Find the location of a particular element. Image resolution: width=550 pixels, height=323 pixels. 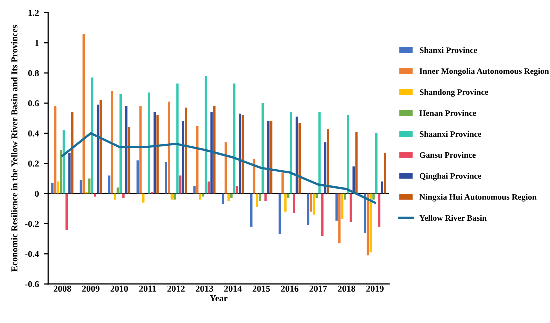

x-tick-label: 2010 is located at coordinates (119, 289).